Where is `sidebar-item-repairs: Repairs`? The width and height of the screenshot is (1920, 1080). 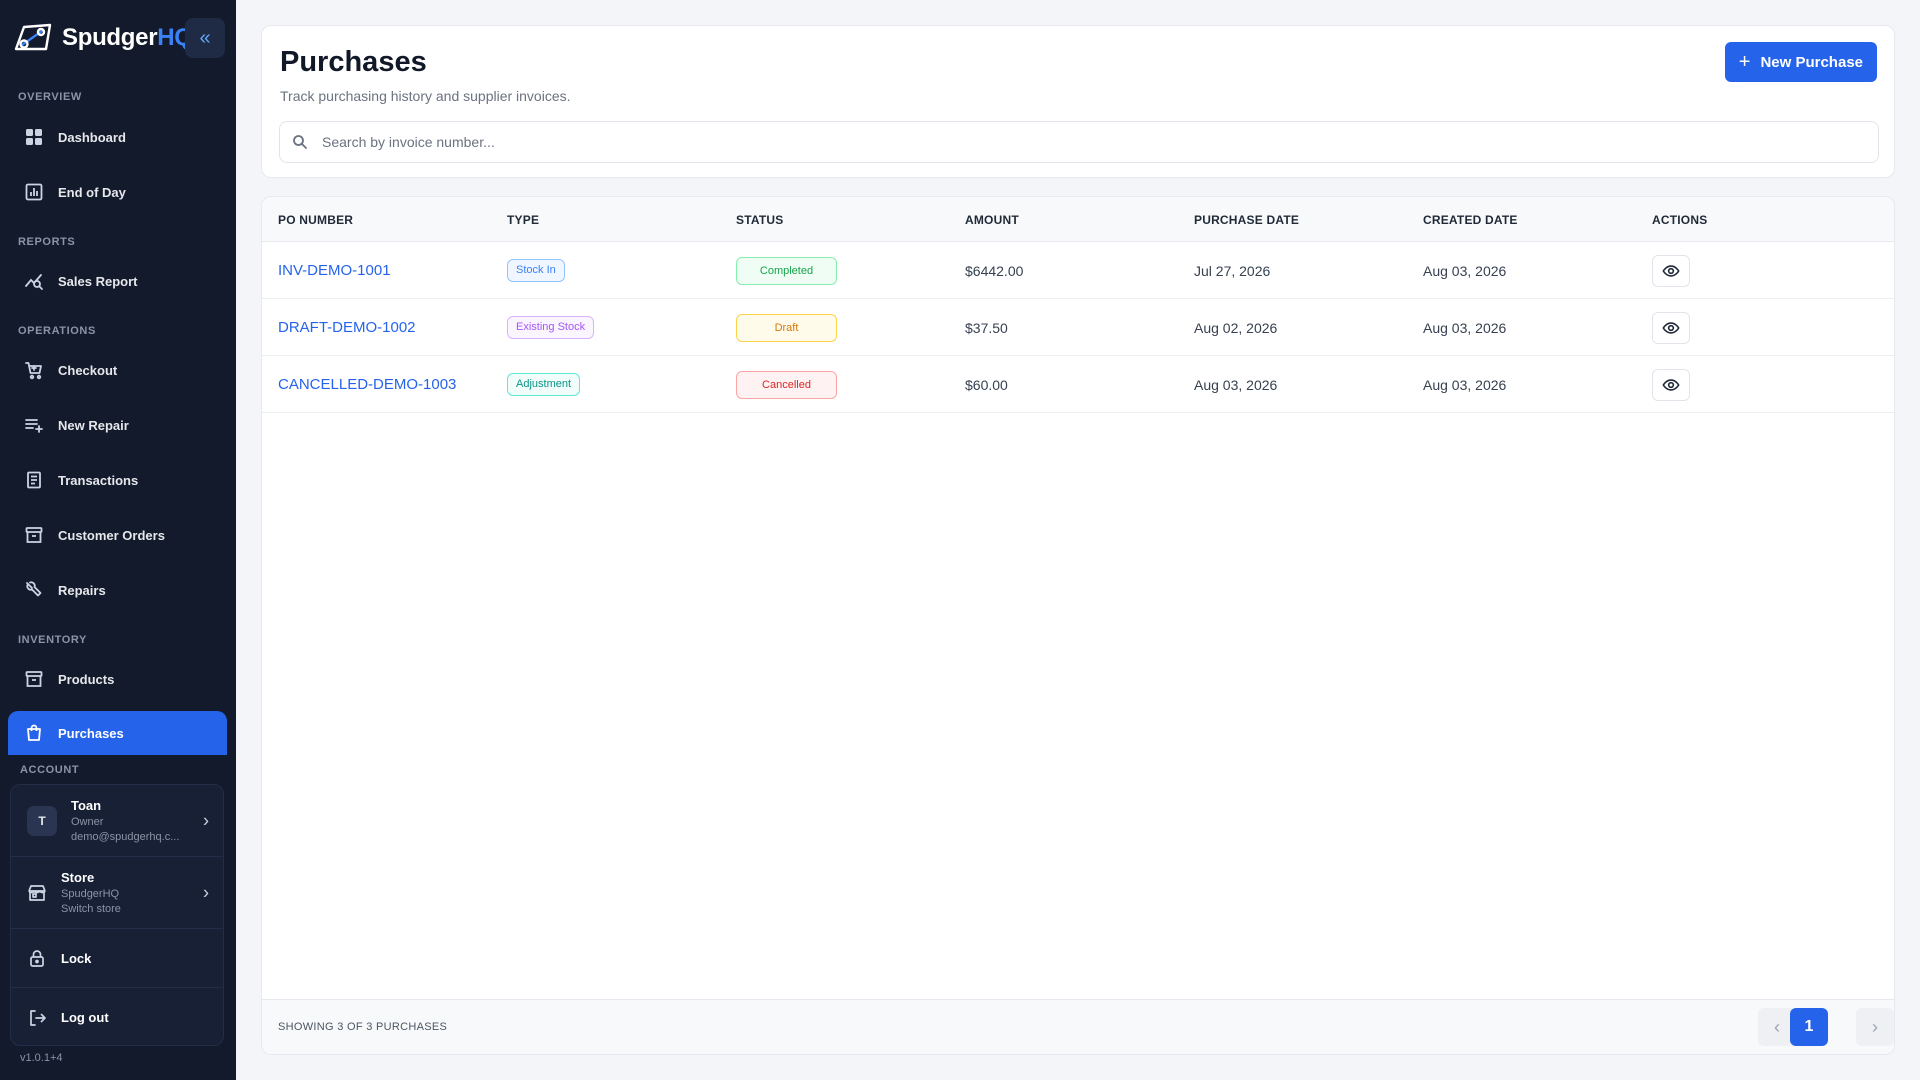
sidebar-item-repairs: Repairs is located at coordinates (117, 590).